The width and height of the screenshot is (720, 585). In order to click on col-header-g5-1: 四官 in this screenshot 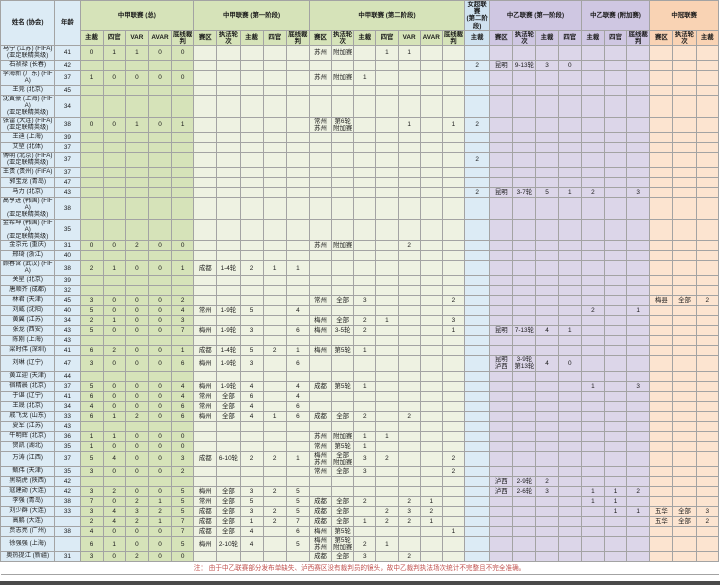, I will do `click(615, 38)`.